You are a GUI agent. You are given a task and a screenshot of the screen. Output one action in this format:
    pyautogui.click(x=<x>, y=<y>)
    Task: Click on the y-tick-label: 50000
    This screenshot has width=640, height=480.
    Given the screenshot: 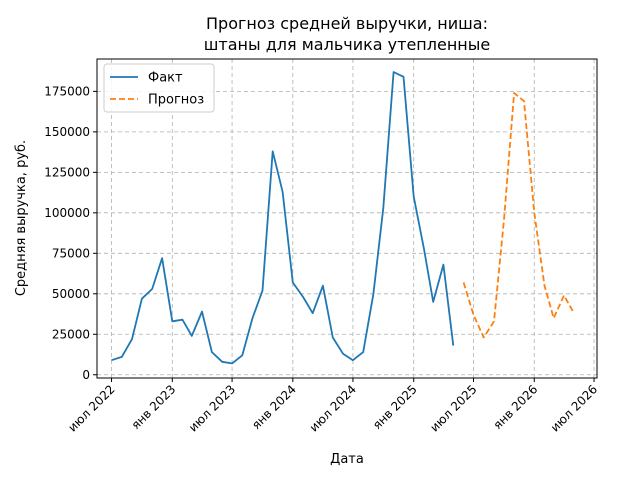 What is the action you would take?
    pyautogui.click(x=71, y=294)
    